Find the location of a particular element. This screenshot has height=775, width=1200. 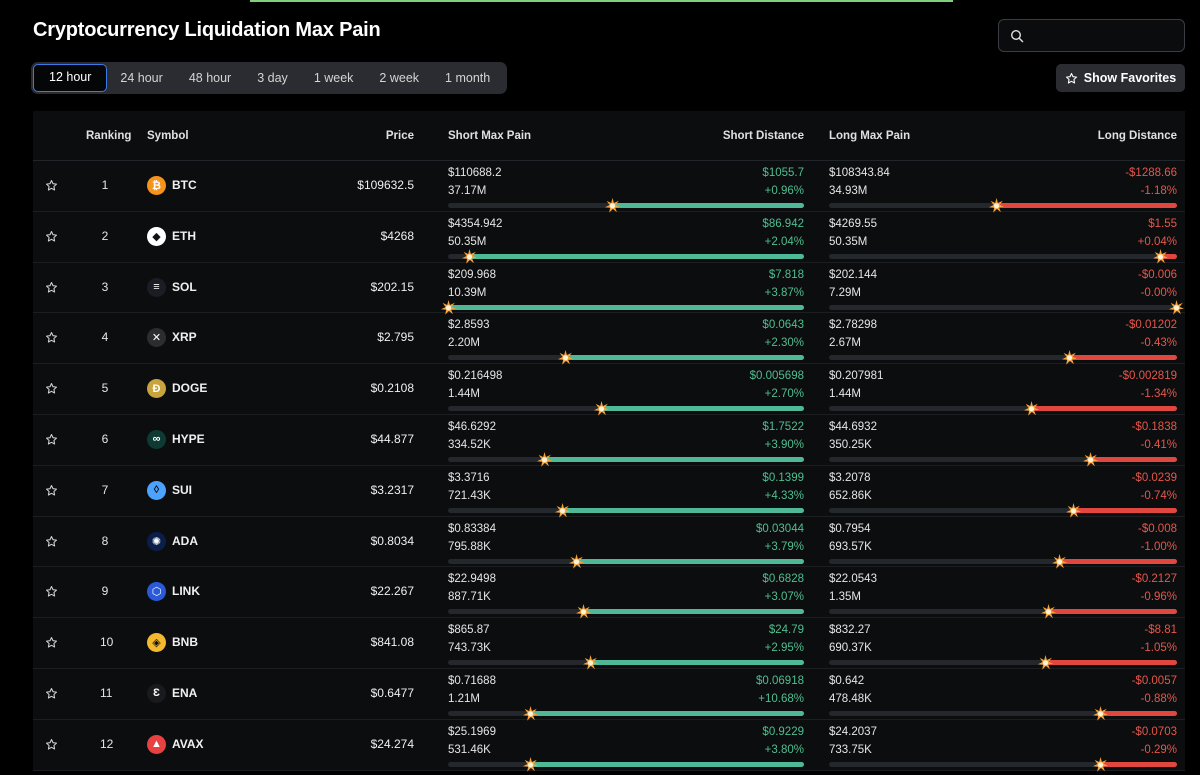

tab-48-hour: 48 hour is located at coordinates (210, 78).